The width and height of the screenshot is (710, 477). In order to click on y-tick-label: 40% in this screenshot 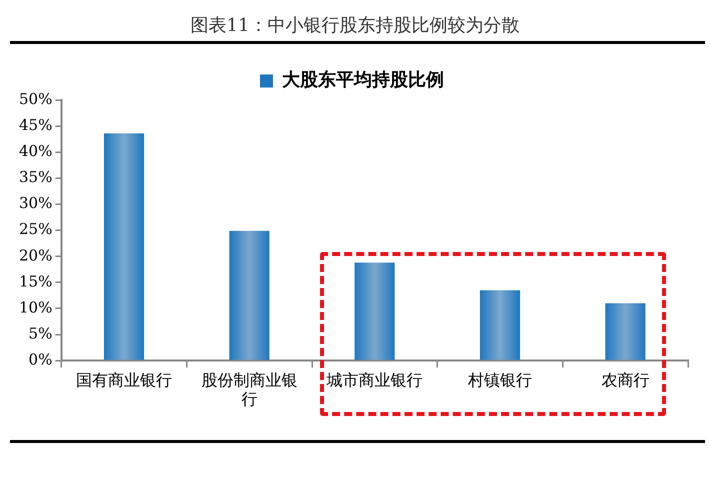, I will do `click(35, 151)`.